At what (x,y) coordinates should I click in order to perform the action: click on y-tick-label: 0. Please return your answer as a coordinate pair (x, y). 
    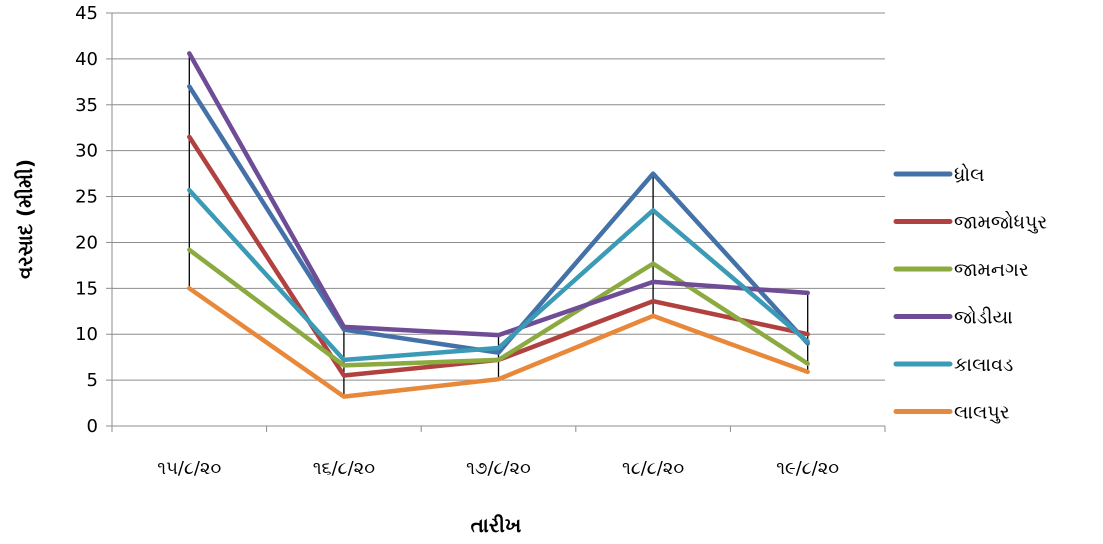
    Looking at the image, I should click on (92, 426).